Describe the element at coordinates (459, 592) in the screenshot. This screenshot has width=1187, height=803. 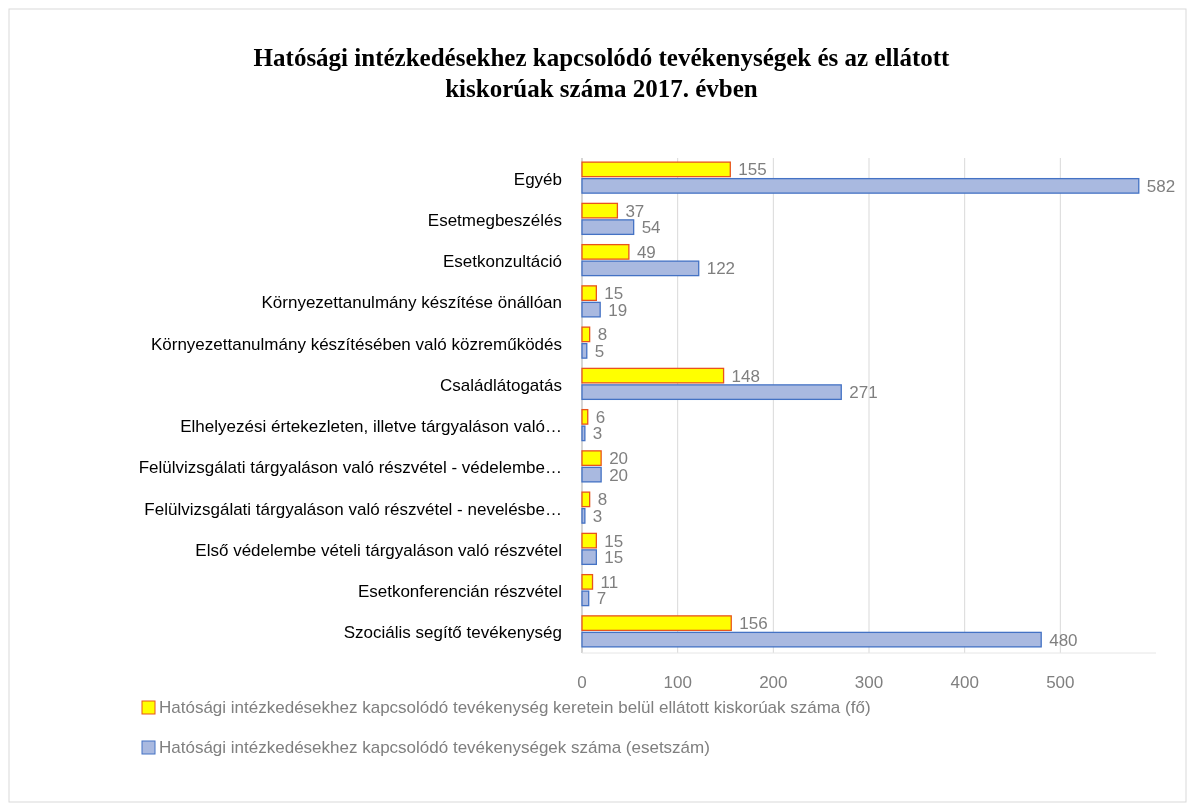
I see `y-tick-label: Esetkonferencián részvétel` at that location.